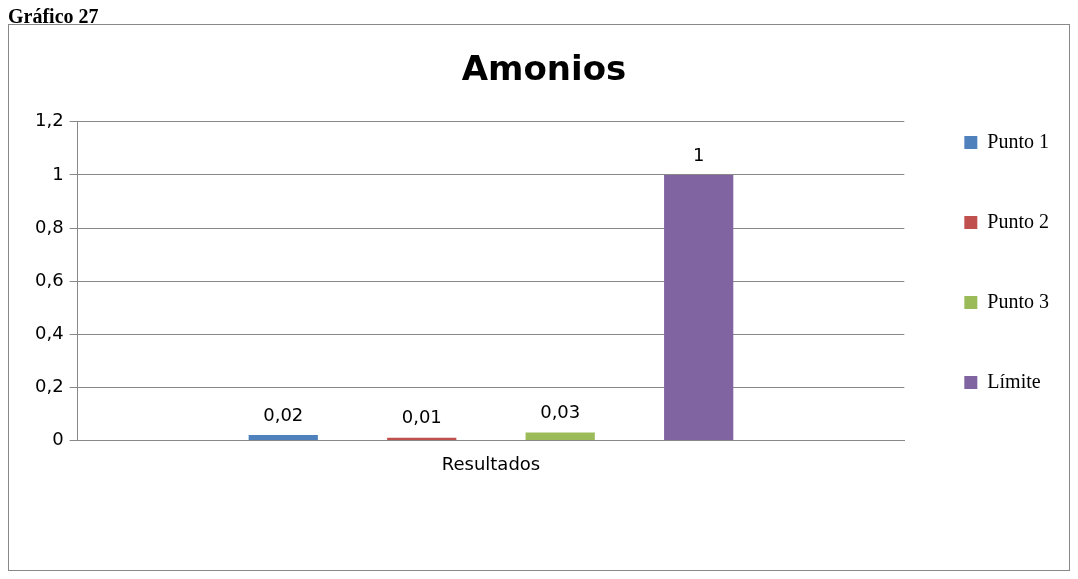  I want to click on x-tick-label: Resultados, so click(491, 463).